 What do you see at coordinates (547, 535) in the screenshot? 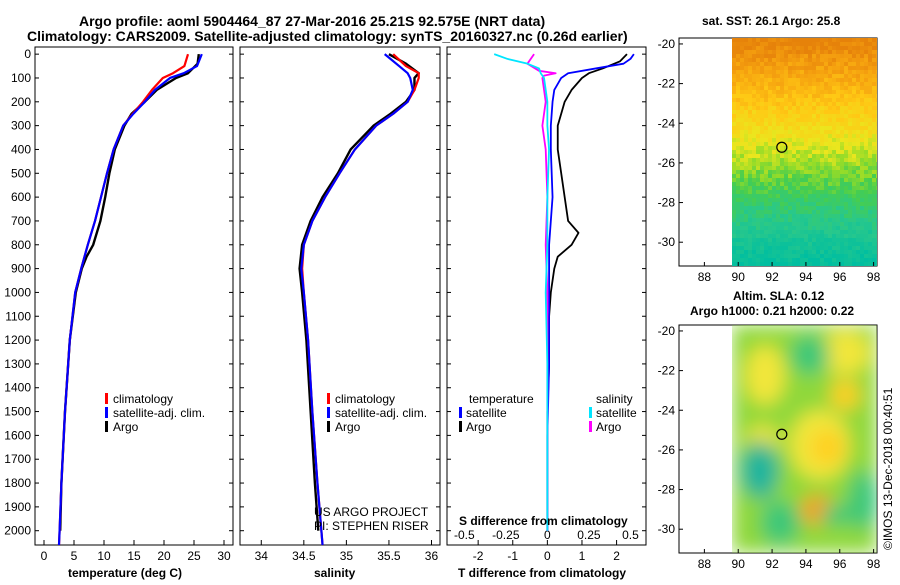
I see `s-difference-tick-label: 0` at bounding box center [547, 535].